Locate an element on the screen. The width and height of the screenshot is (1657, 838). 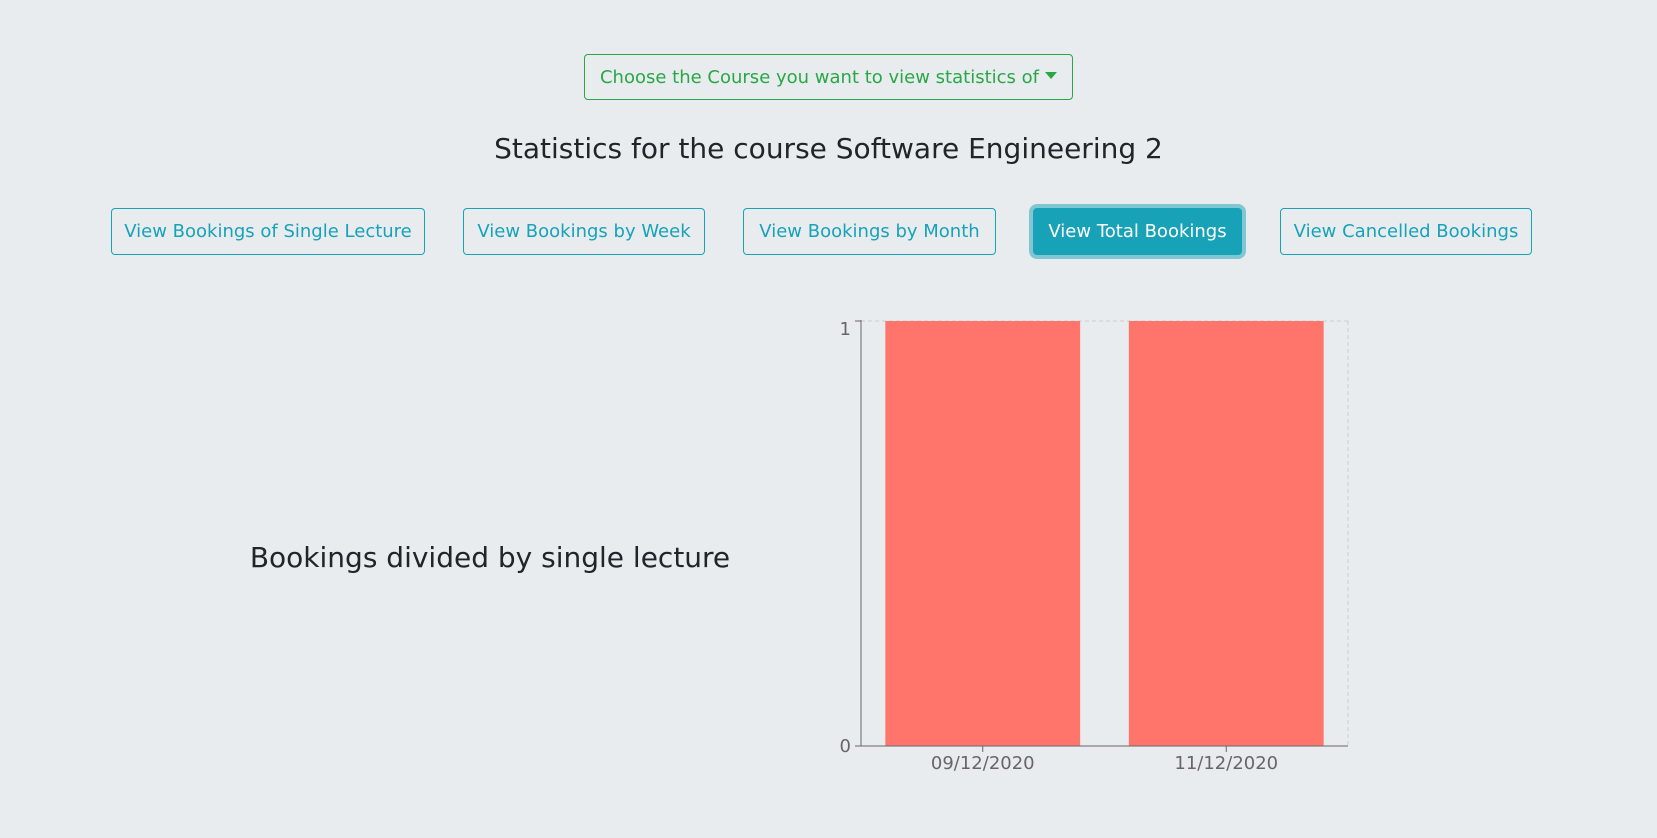
view-single-lecture-label: View Bookings of Single Lecture is located at coordinates (268, 231).